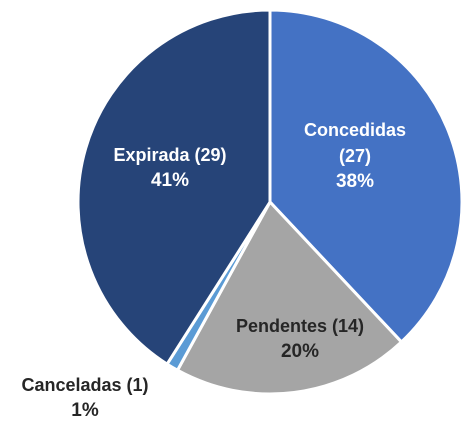 Image resolution: width=468 pixels, height=425 pixels. Describe the element at coordinates (170, 180) in the screenshot. I see `percent-label: 41%` at that location.